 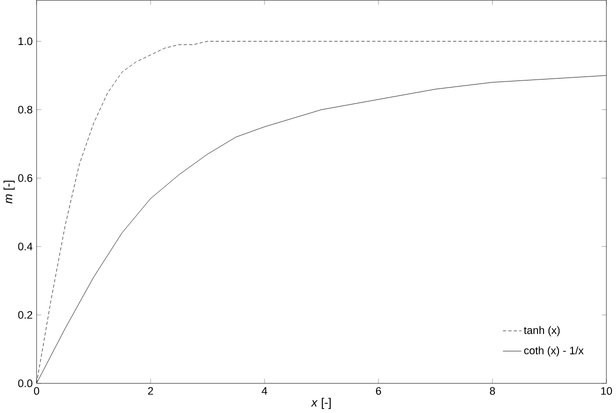 I want to click on x-tick-label: 2, so click(x=151, y=391).